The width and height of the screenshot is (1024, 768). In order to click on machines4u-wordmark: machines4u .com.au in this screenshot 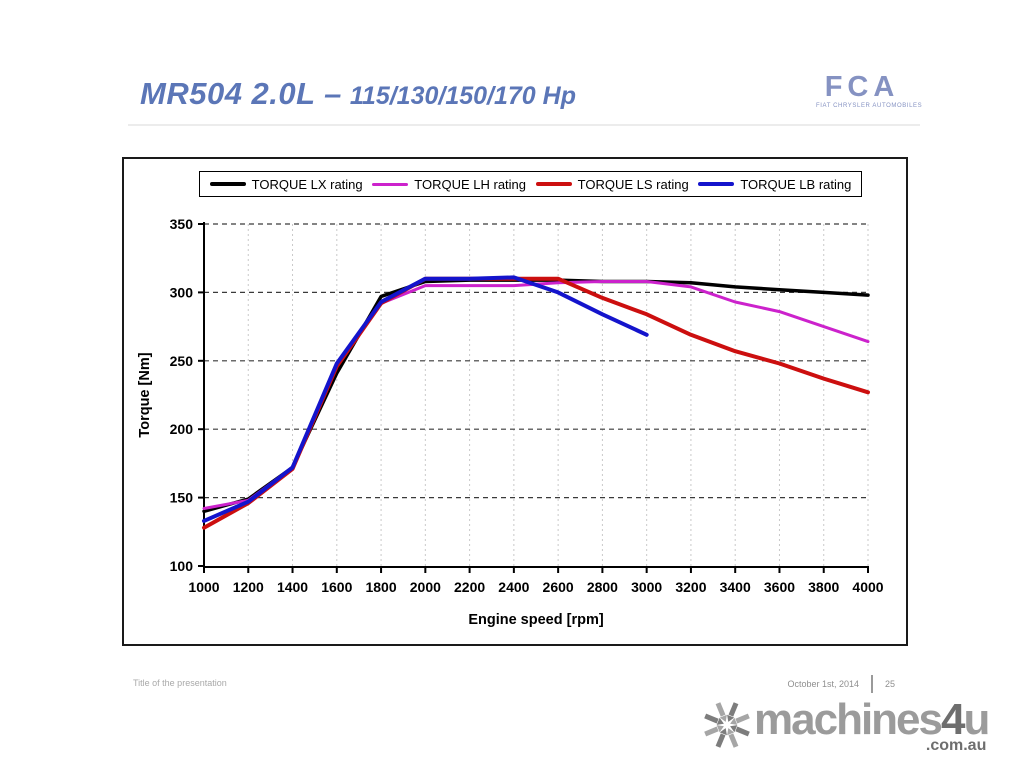, I will do `click(872, 724)`.